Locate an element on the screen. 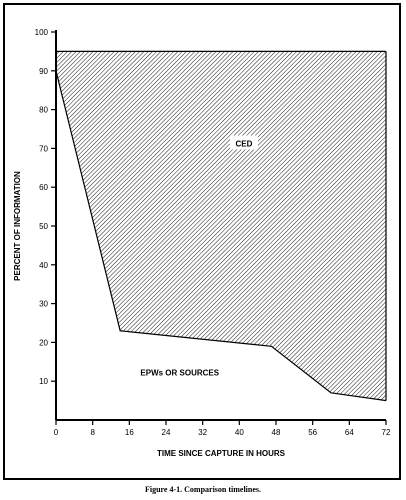  x-tick-label: 72 is located at coordinates (386, 432).